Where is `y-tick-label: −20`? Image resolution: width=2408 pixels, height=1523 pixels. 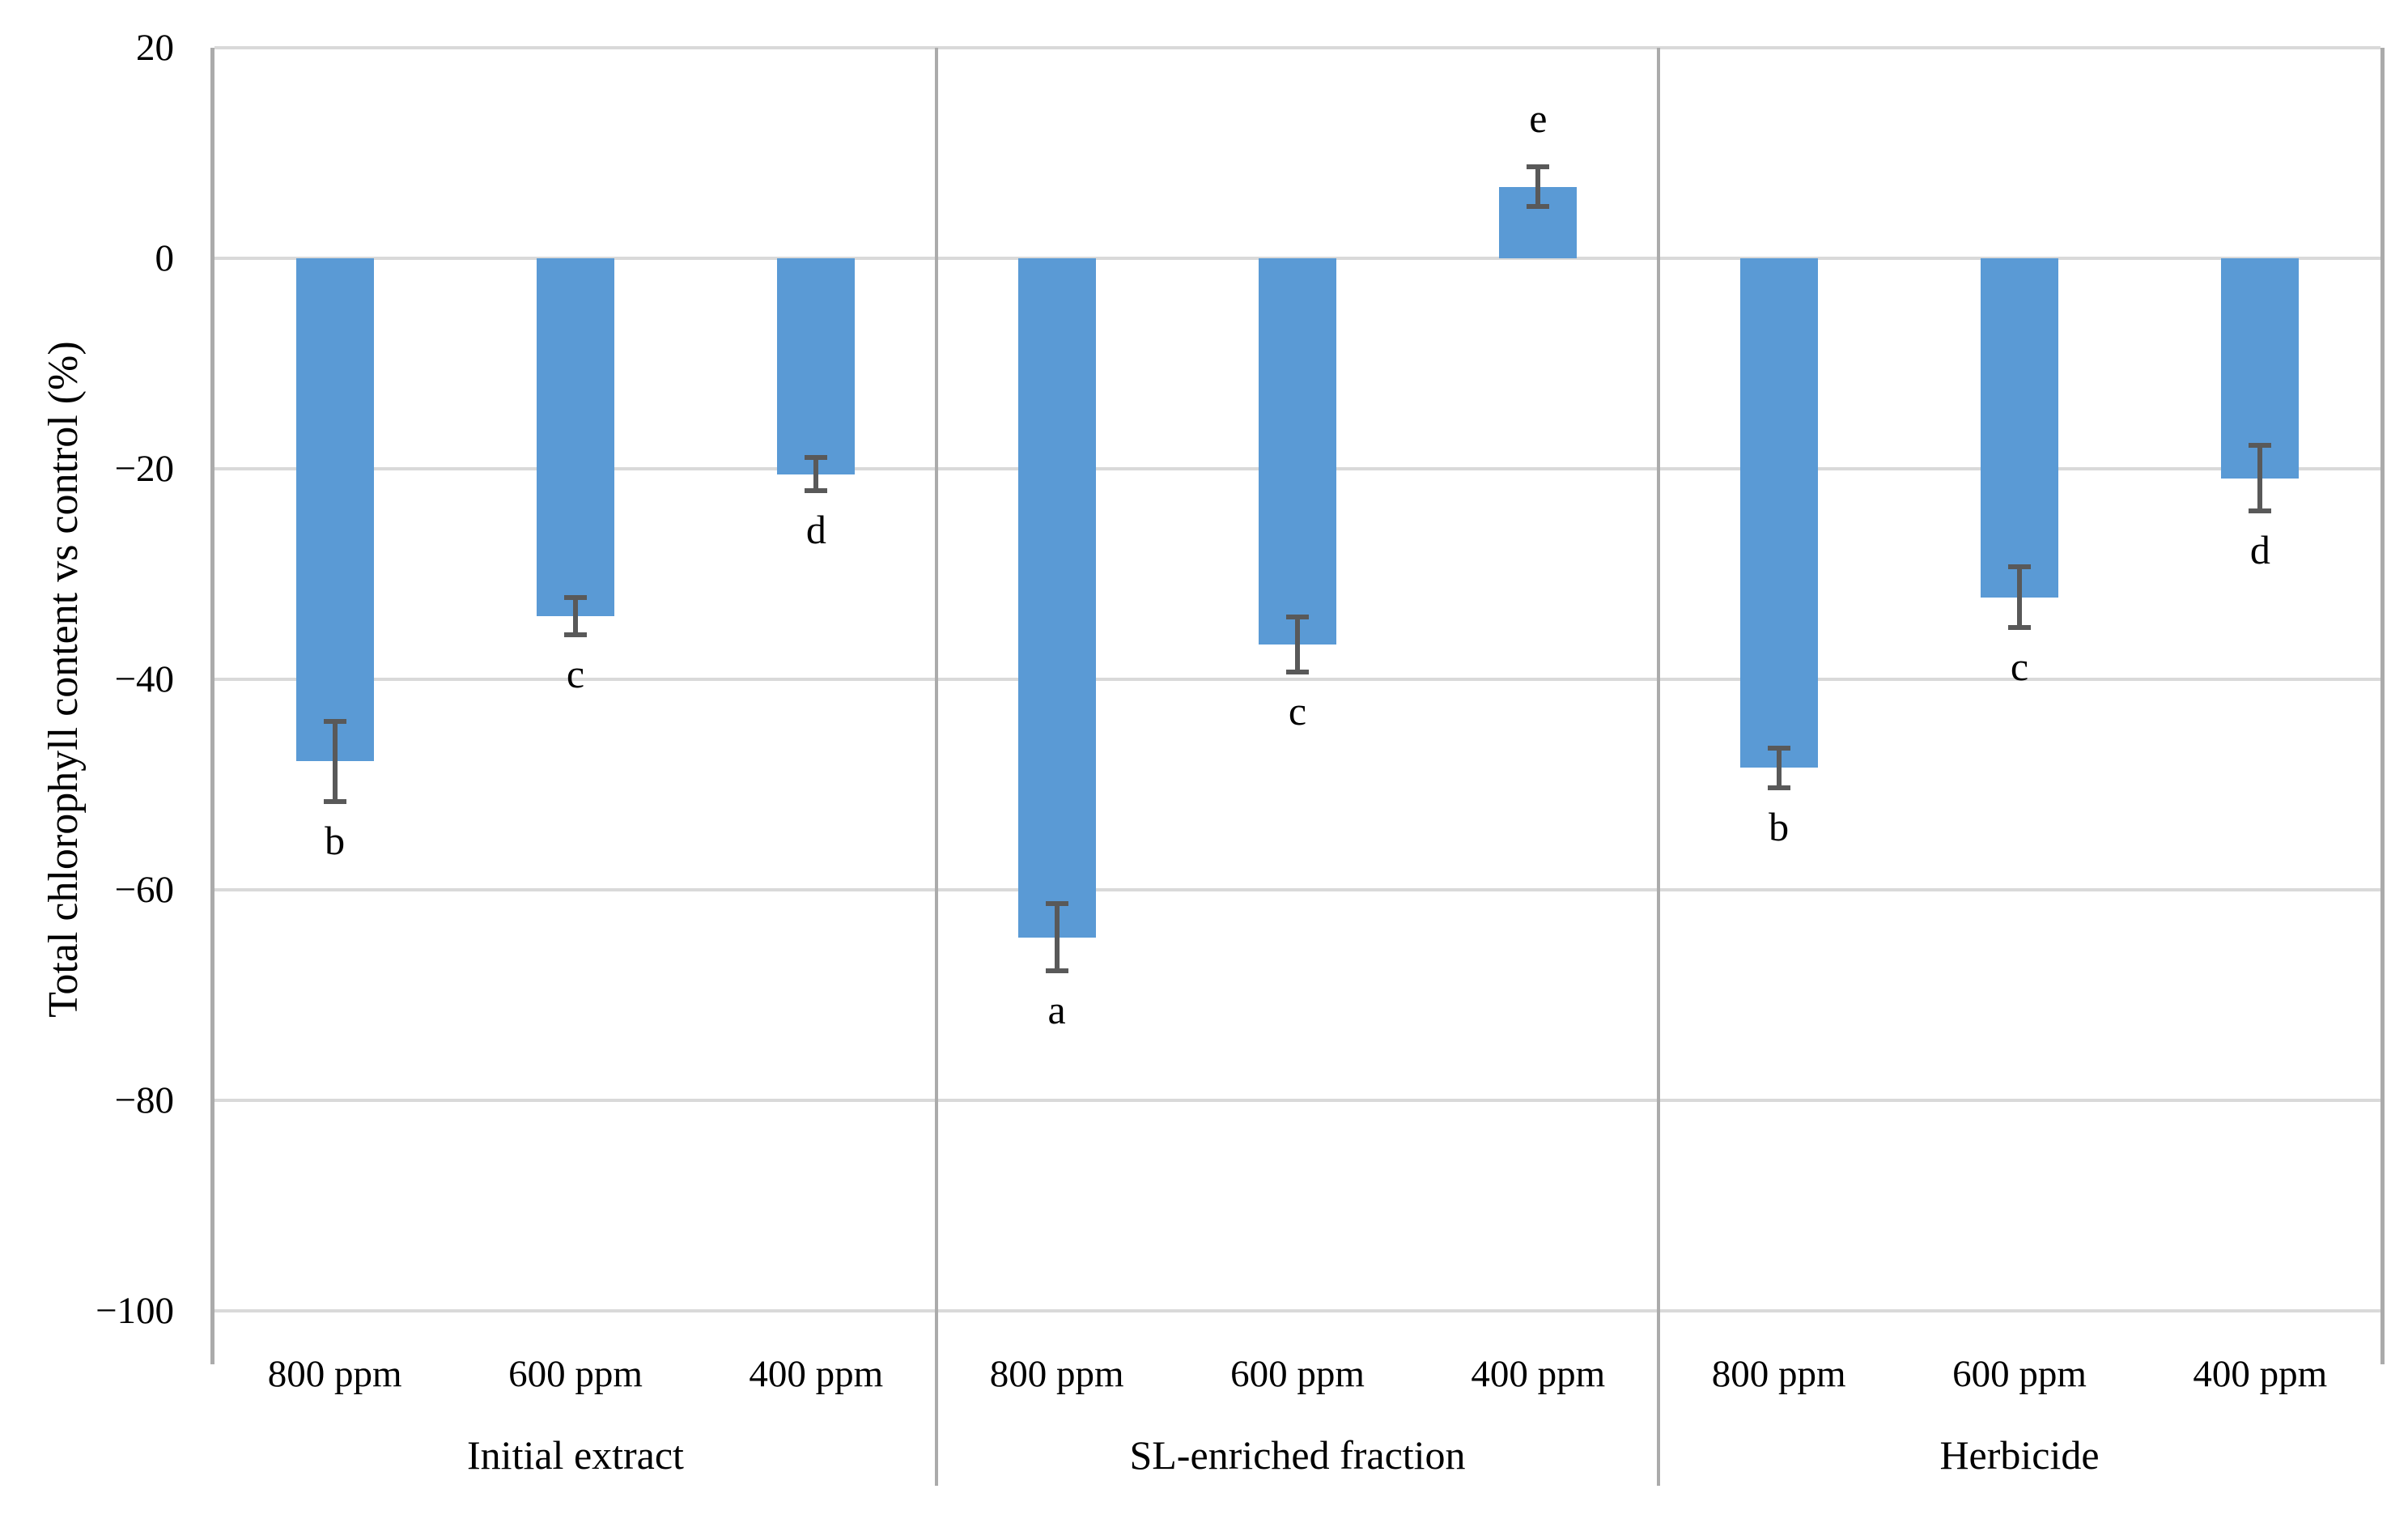 y-tick-label: −20 is located at coordinates (144, 469).